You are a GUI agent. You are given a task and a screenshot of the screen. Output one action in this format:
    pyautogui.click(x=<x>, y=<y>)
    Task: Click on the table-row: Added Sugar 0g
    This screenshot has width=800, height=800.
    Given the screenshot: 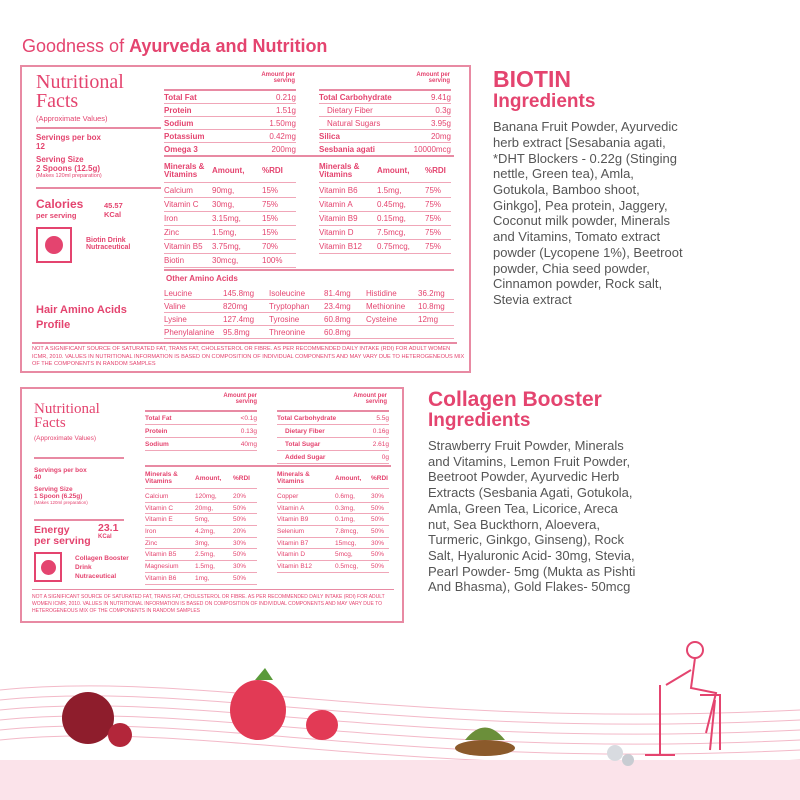 What is the action you would take?
    pyautogui.click(x=333, y=457)
    